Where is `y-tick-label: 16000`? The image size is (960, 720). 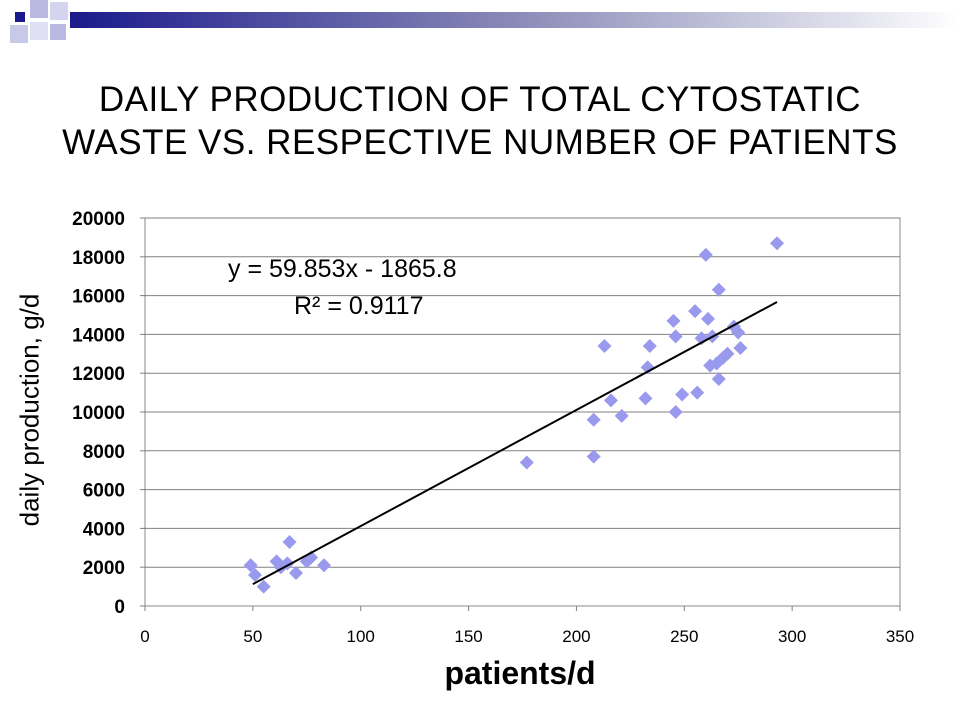 y-tick-label: 16000 is located at coordinates (98, 297).